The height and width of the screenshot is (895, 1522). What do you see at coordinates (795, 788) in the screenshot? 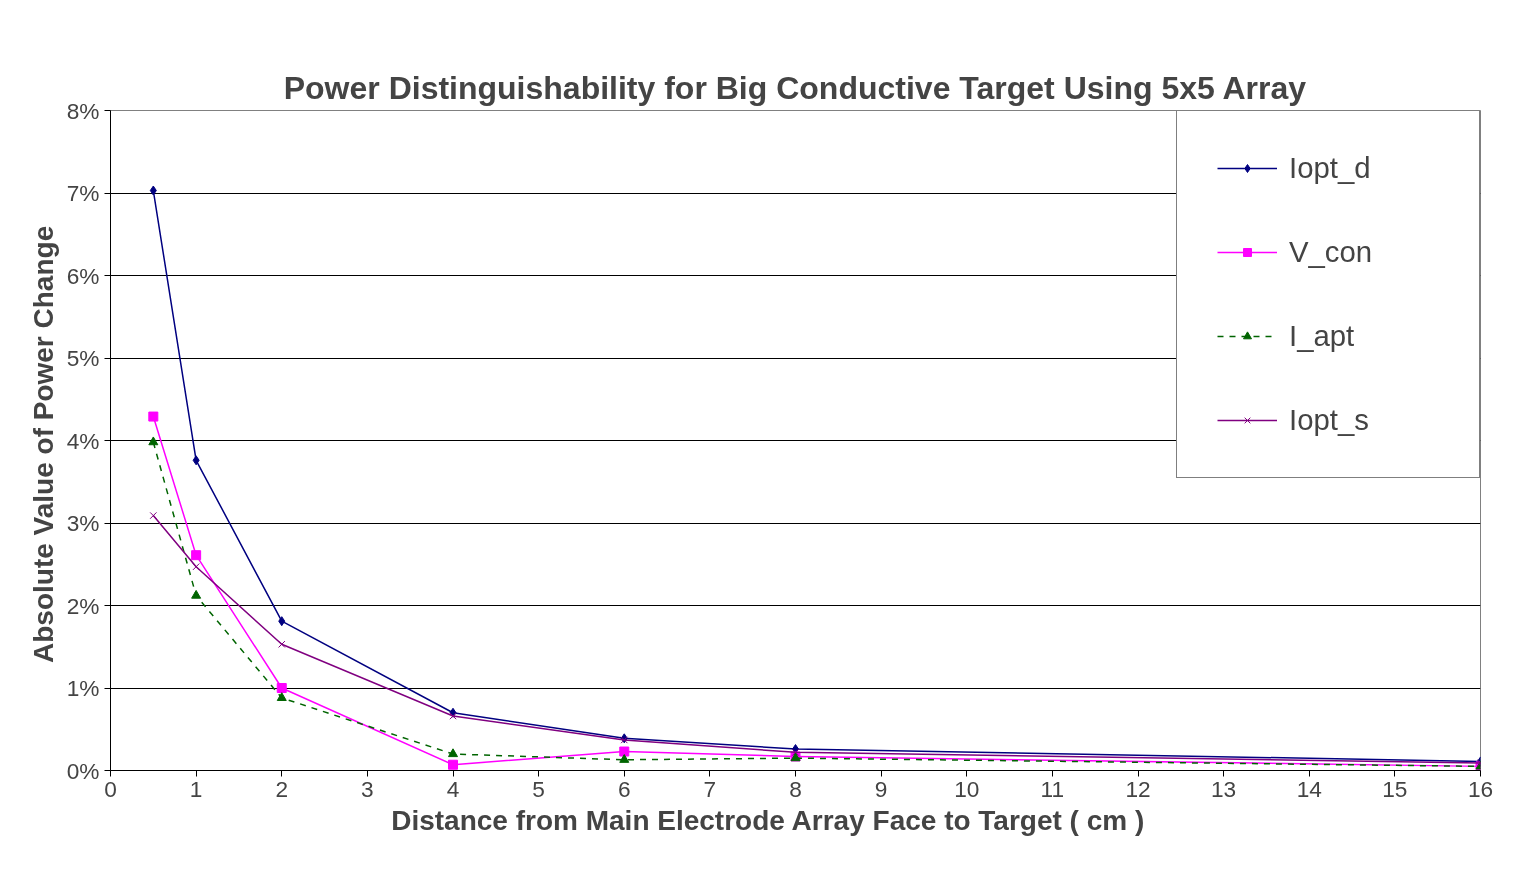
I see `x-tick-label: 8` at bounding box center [795, 788].